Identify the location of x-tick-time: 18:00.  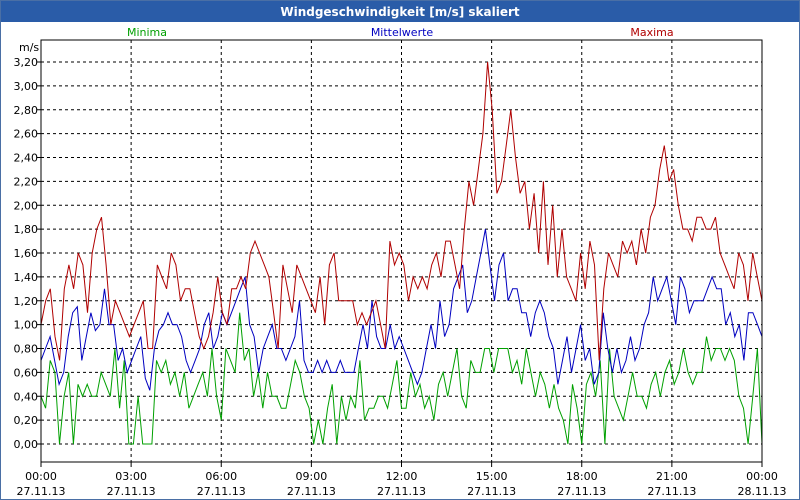
(582, 476).